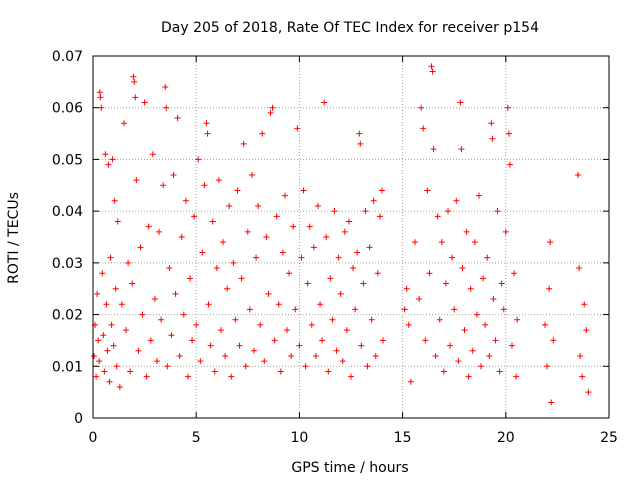  I want to click on y-tick-label: 0.07, so click(67, 57).